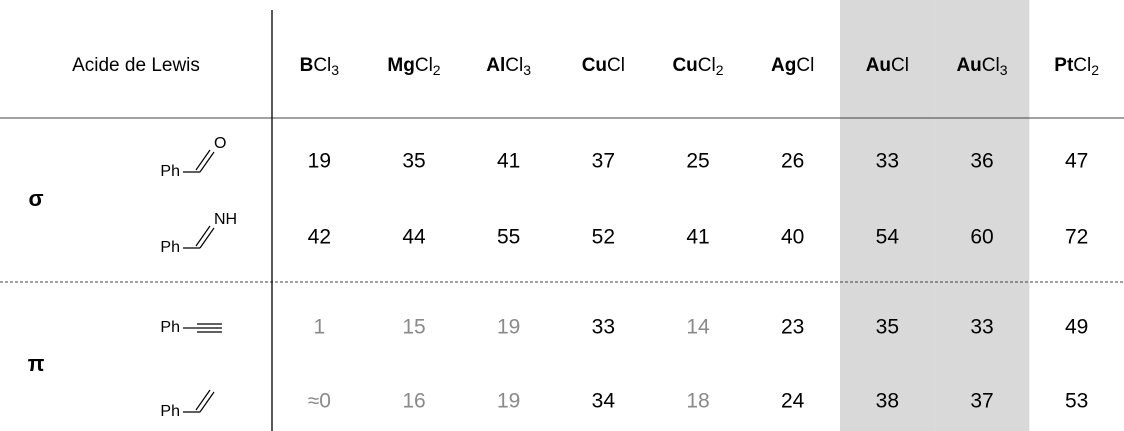  What do you see at coordinates (792, 161) in the screenshot?
I see `cell-value: 26` at bounding box center [792, 161].